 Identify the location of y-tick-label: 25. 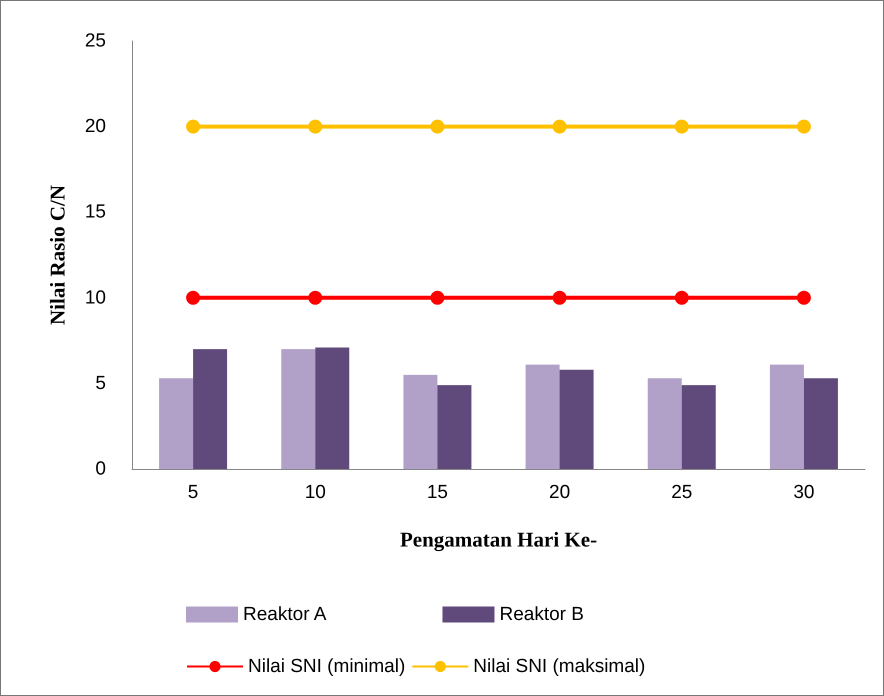
(95, 41).